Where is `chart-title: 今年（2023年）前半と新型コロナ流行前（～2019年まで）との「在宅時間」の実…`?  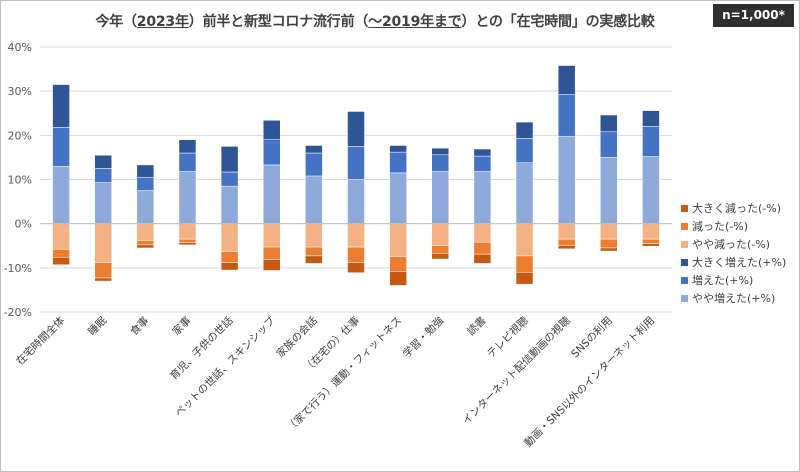 chart-title: 今年（2023年）前半と新型コロナ流行前（～2019年まで）との「在宅時間」の実… is located at coordinates (375, 21).